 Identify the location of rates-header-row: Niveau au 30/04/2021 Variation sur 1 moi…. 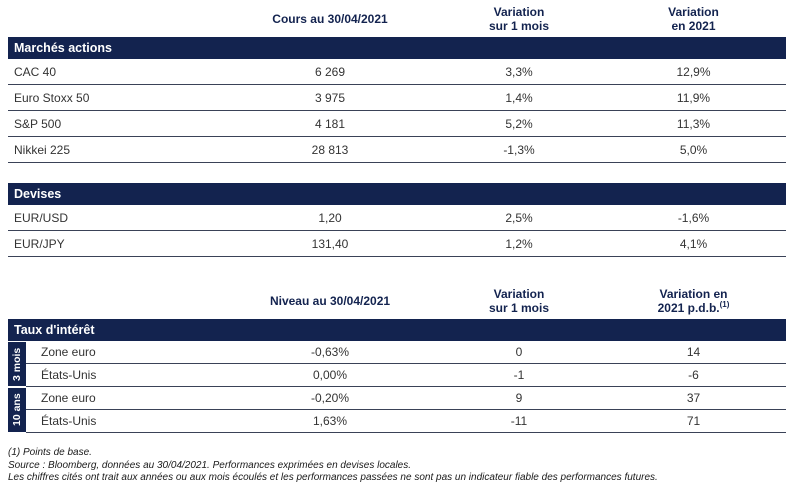
(397, 303).